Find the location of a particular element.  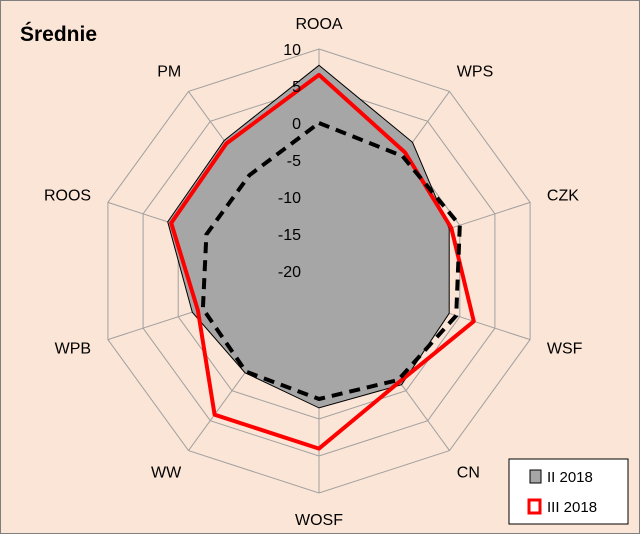

tick-labels: 10 5 0 -5 -10 -15 -20 is located at coordinates (289, 161).